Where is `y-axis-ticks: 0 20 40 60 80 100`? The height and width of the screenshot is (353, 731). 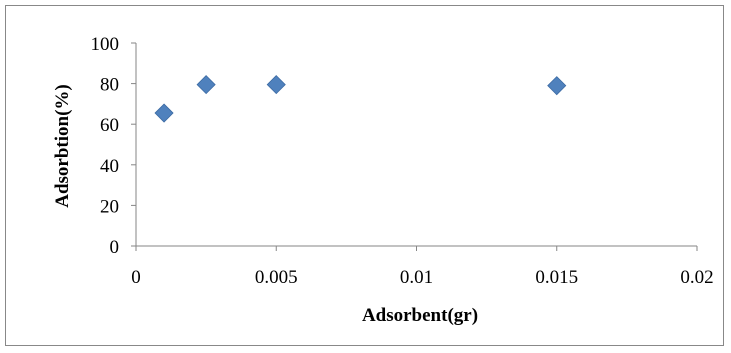
y-axis-ticks: 0 20 40 60 80 100 is located at coordinates (113, 146).